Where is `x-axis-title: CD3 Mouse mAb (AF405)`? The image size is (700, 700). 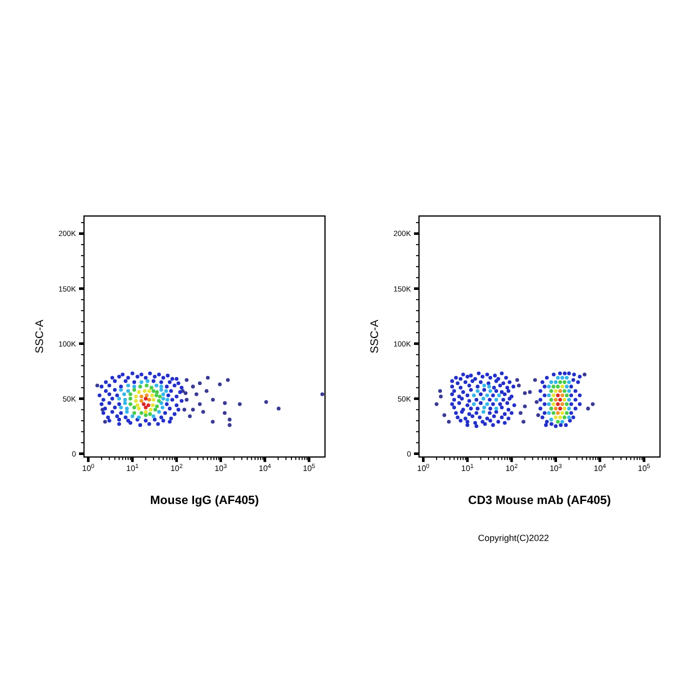
x-axis-title: CD3 Mouse mAb (AF405) is located at coordinates (539, 500).